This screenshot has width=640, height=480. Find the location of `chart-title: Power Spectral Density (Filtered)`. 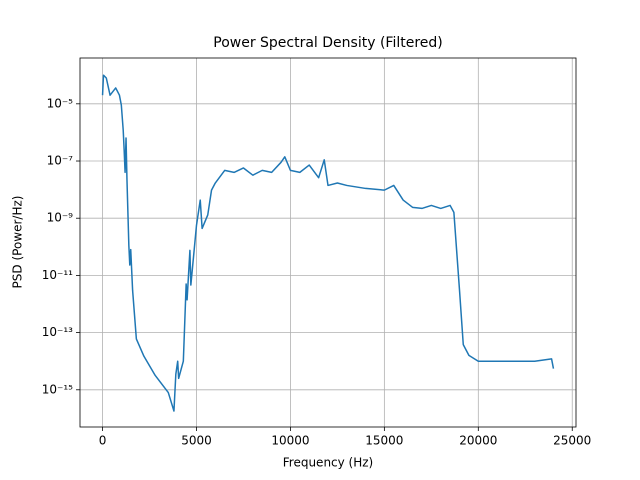

chart-title: Power Spectral Density (Filtered) is located at coordinates (328, 43).